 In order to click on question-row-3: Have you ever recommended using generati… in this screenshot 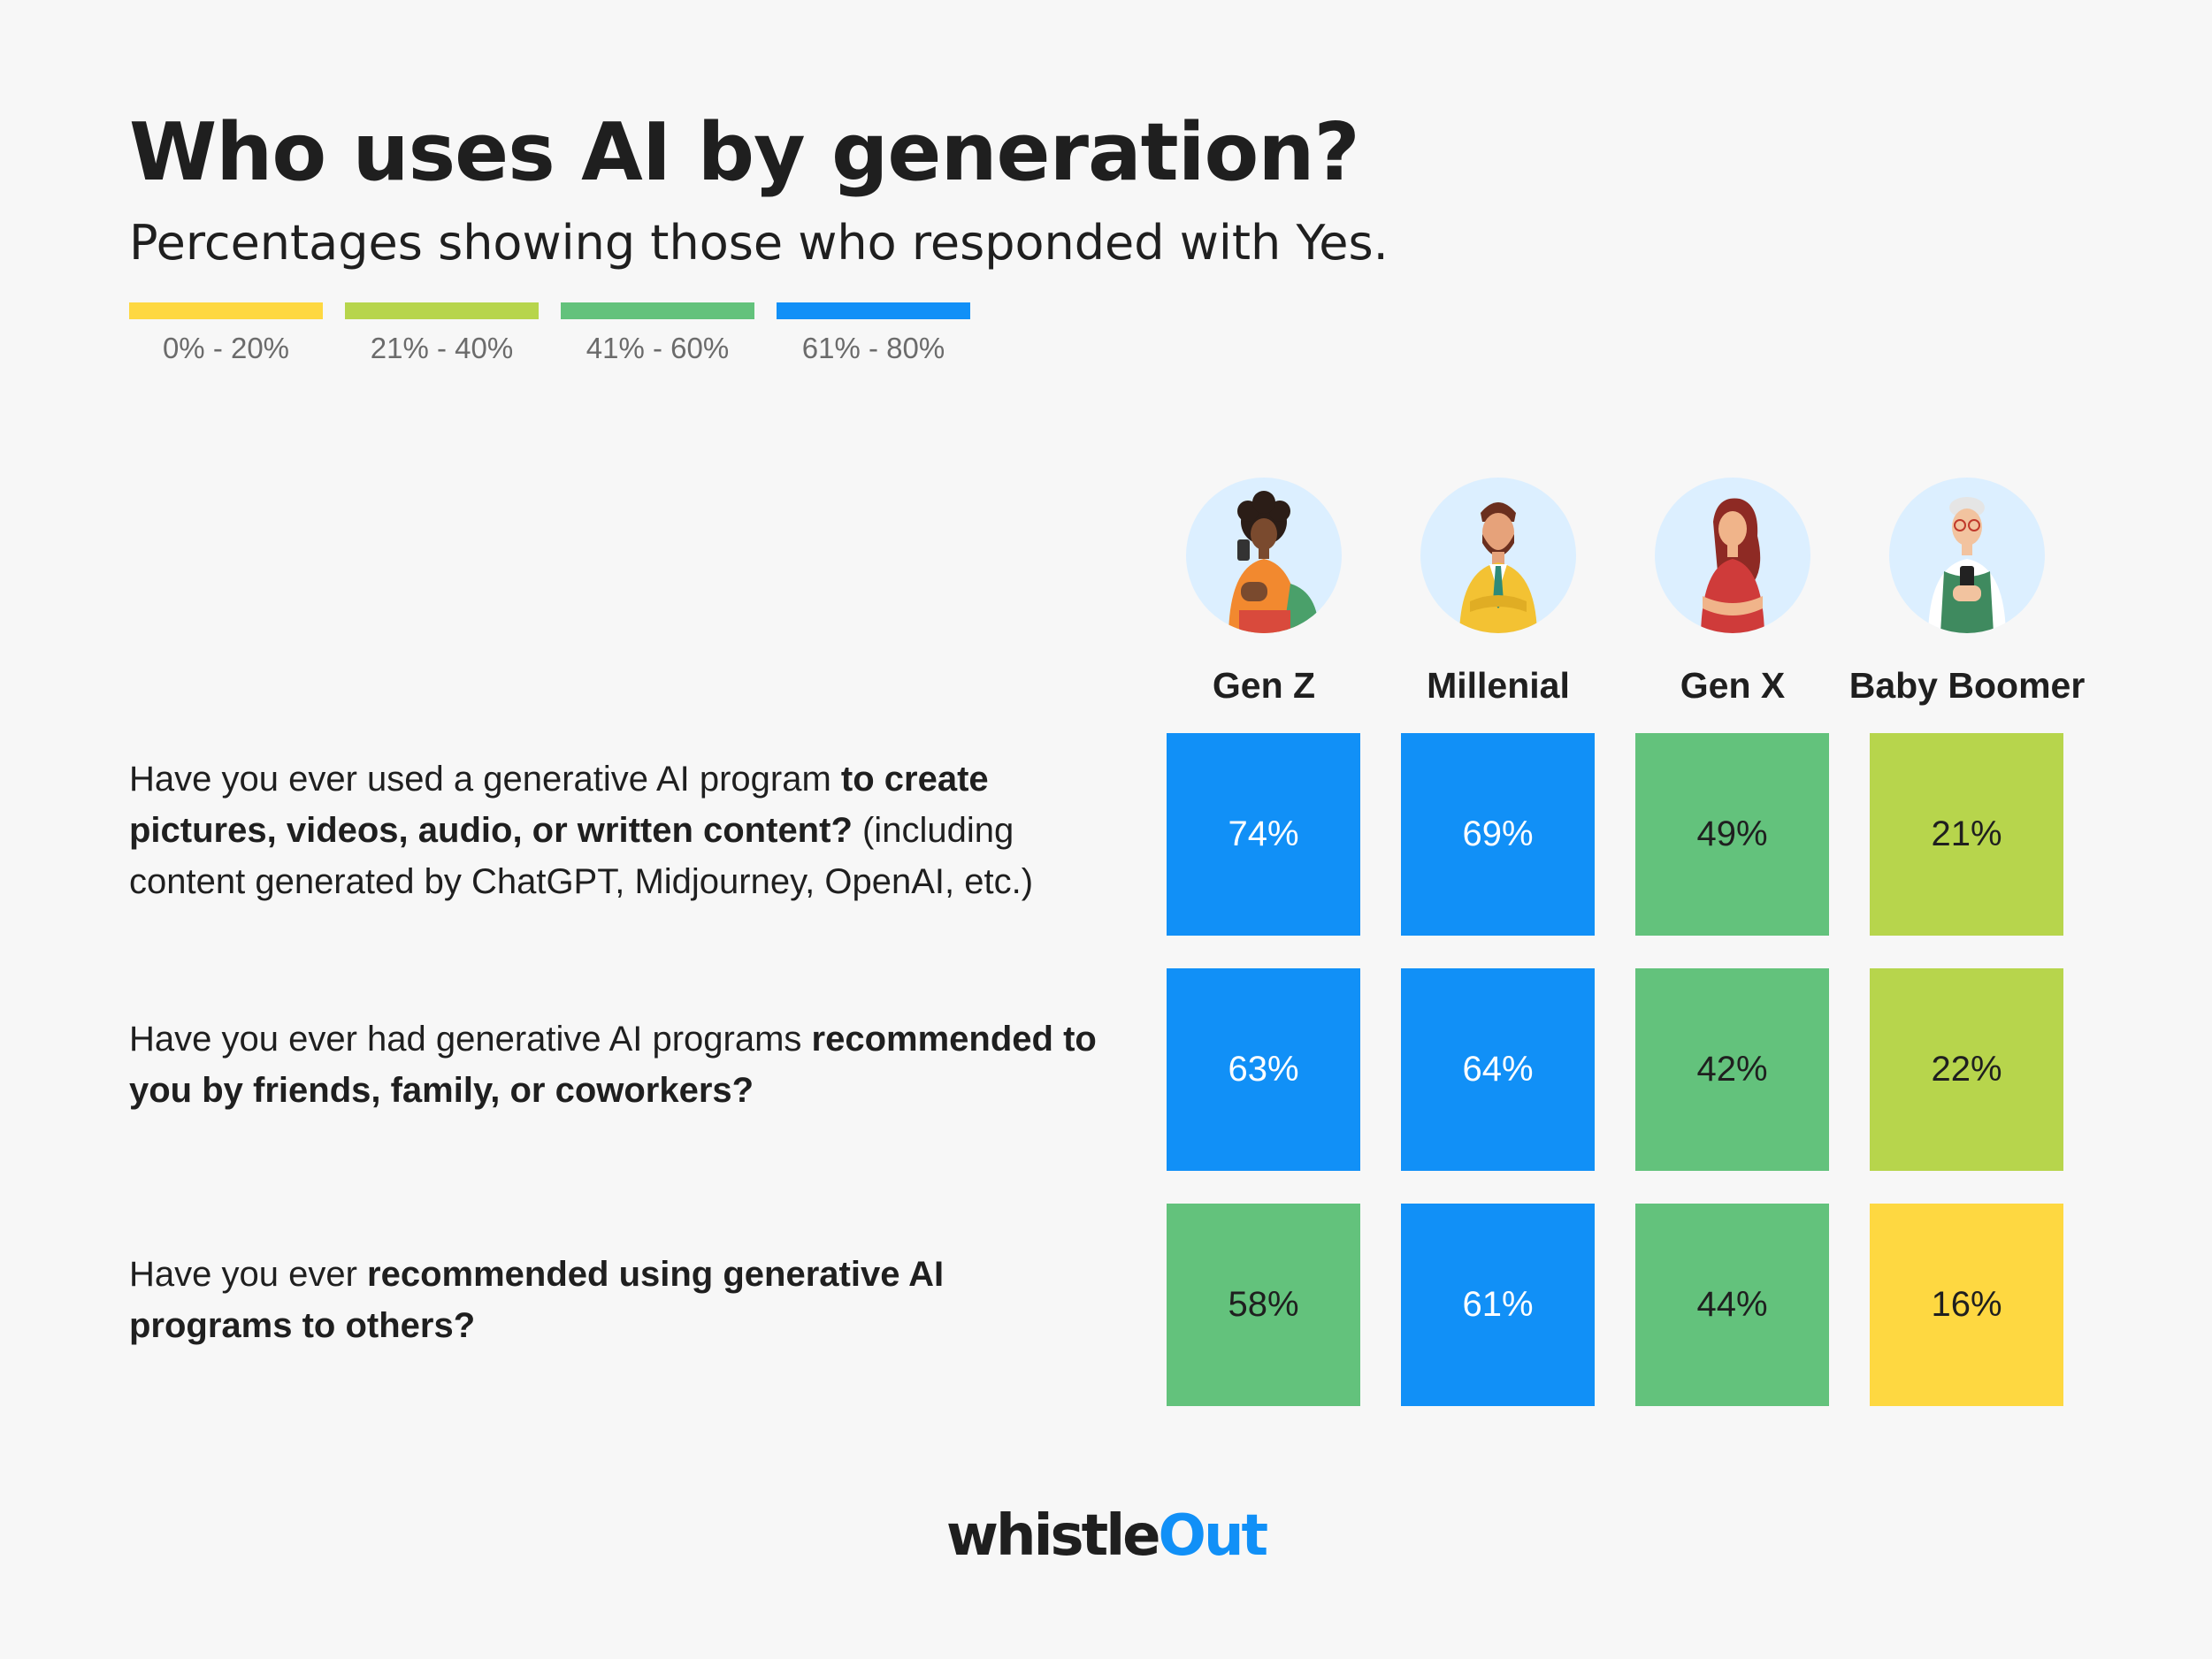, I will do `click(620, 1300)`.